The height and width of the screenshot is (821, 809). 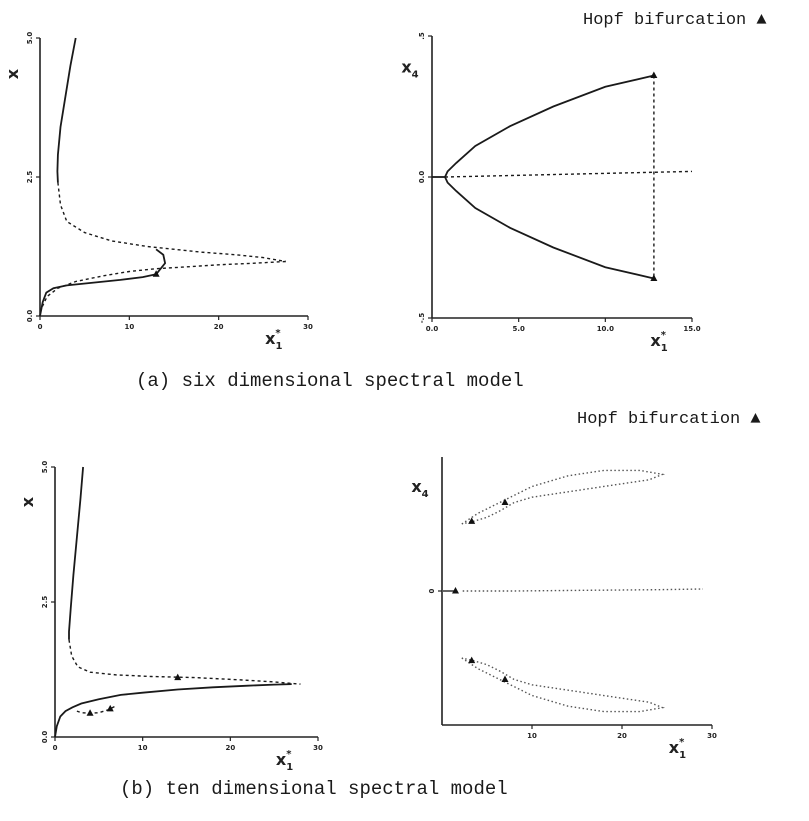 What do you see at coordinates (330, 381) in the screenshot?
I see `caption-a: (a) six dimensional spectral model` at bounding box center [330, 381].